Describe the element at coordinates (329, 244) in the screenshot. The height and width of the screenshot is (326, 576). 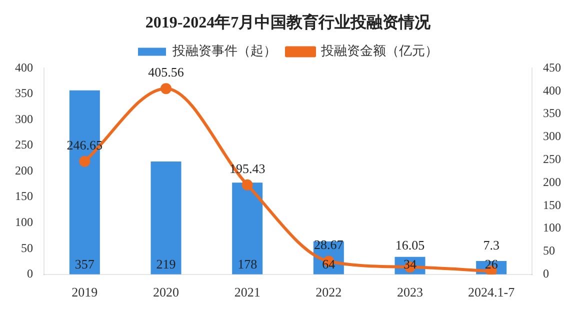
I see `data-label: 28.67` at that location.